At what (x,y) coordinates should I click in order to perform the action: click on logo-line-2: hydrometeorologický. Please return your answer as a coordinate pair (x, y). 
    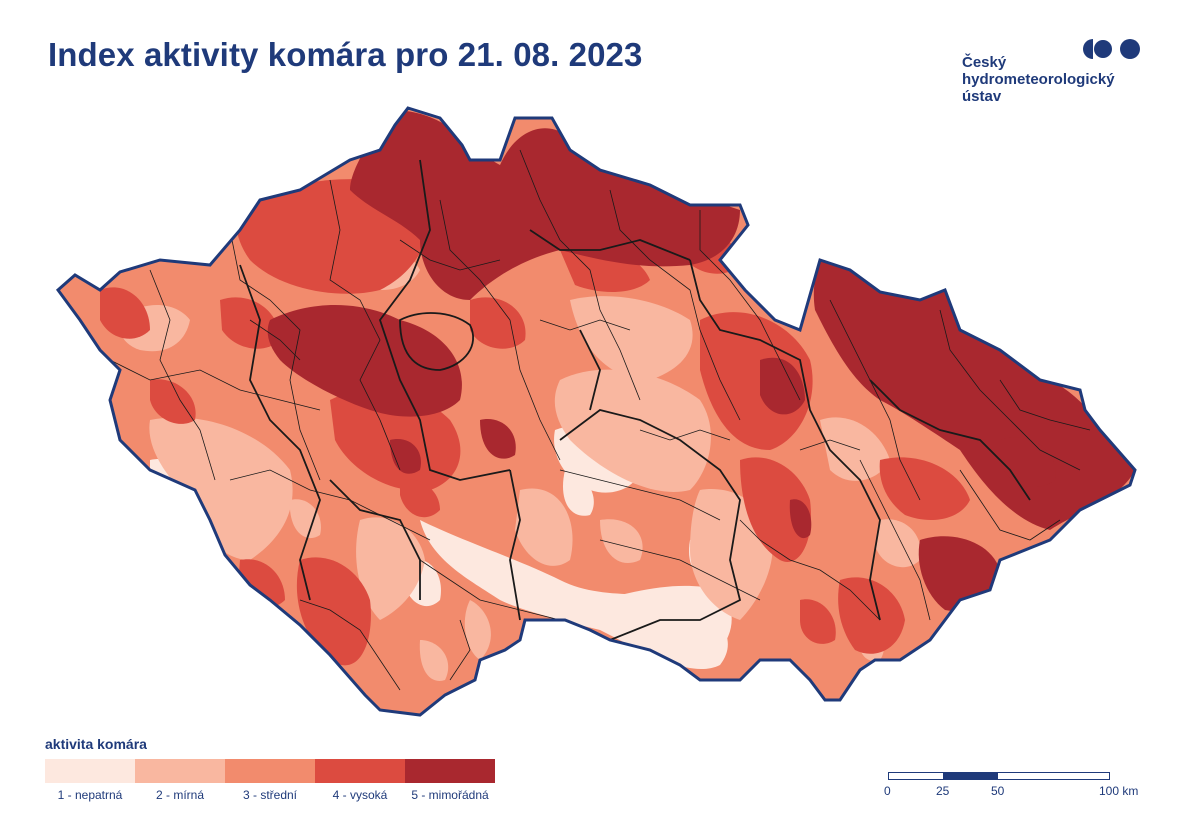
    Looking at the image, I should click on (1038, 79).